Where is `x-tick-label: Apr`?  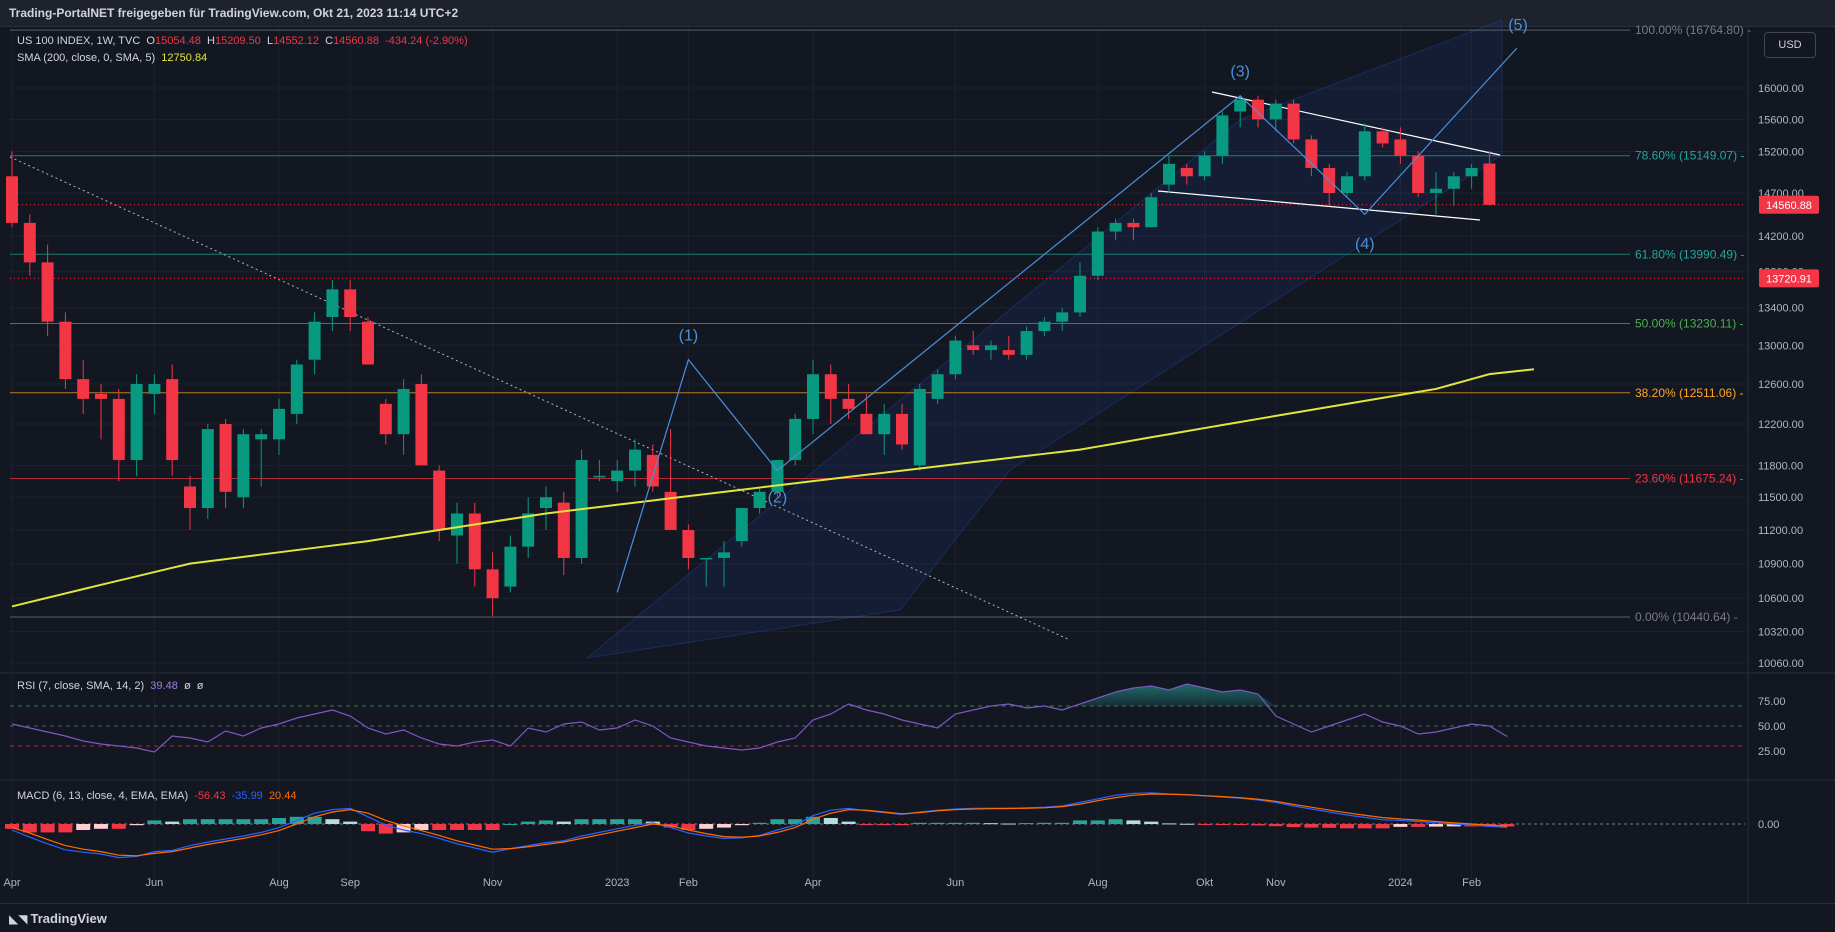
x-tick-label: Apr is located at coordinates (11, 883).